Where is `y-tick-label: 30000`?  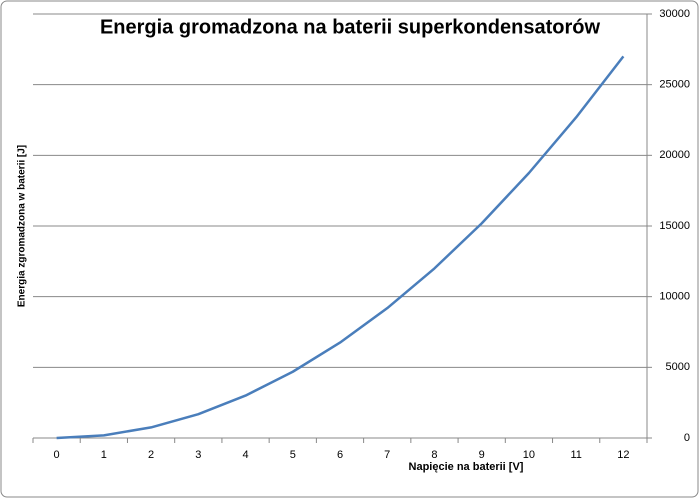
y-tick-label: 30000 is located at coordinates (674, 14).